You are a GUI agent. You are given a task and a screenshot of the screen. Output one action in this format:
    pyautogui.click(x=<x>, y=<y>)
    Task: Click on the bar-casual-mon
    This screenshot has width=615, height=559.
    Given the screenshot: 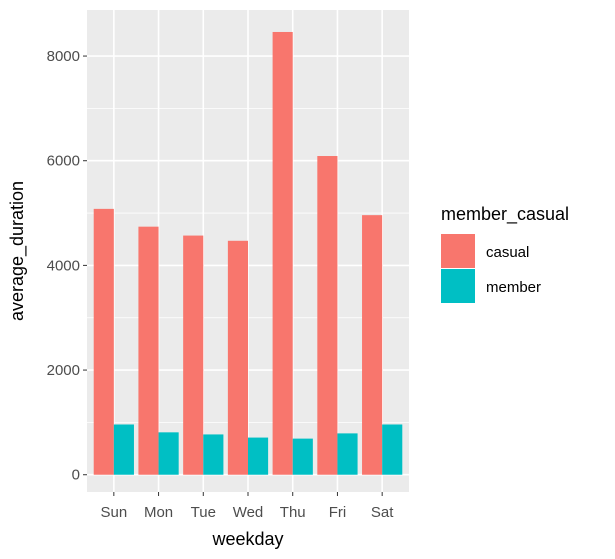 What is the action you would take?
    pyautogui.click(x=148, y=350)
    